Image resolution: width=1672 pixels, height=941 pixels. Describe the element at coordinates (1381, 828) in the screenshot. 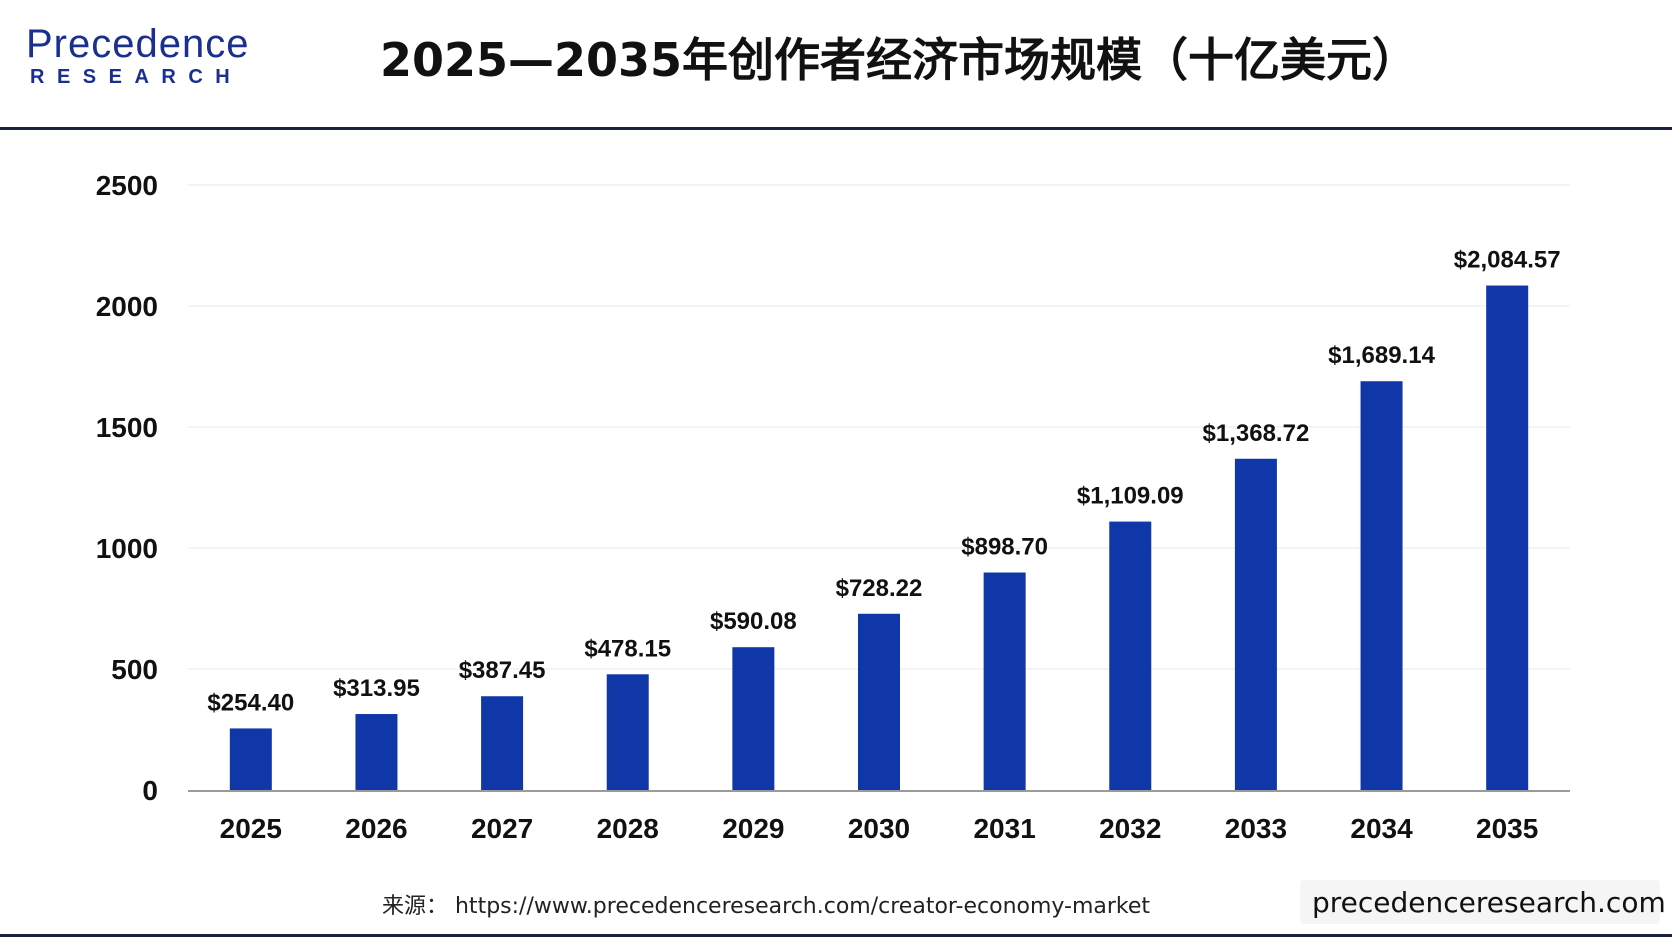

I see `x-tick-label-2034: 2034` at that location.